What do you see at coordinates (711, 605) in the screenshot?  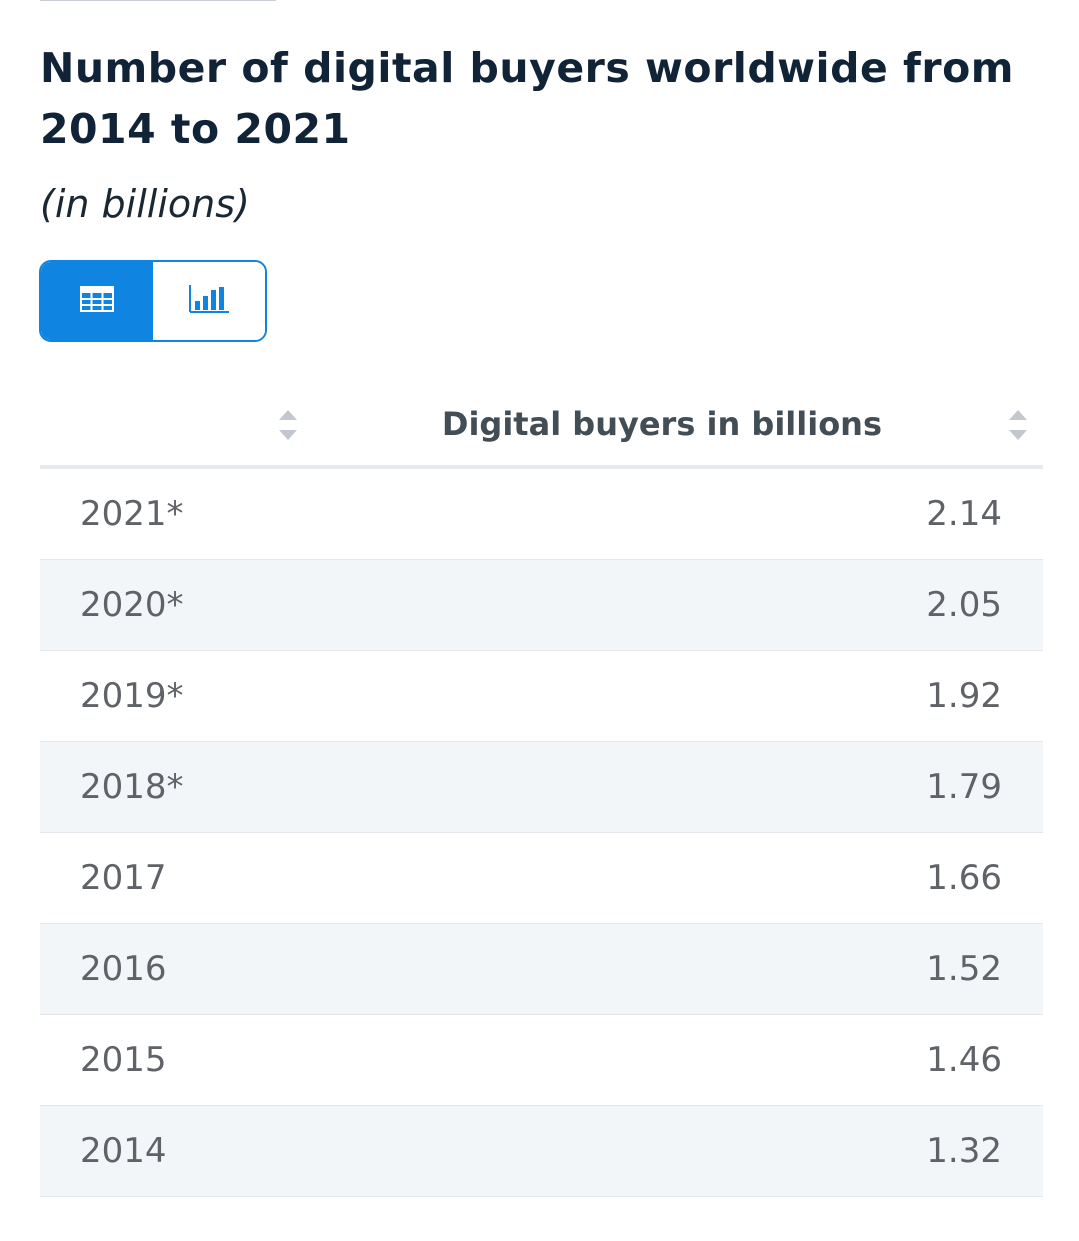 I see `value-cell: 2.05` at bounding box center [711, 605].